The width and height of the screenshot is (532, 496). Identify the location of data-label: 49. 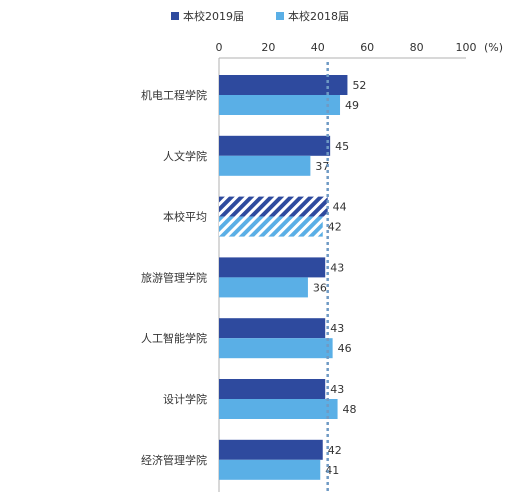
(352, 105).